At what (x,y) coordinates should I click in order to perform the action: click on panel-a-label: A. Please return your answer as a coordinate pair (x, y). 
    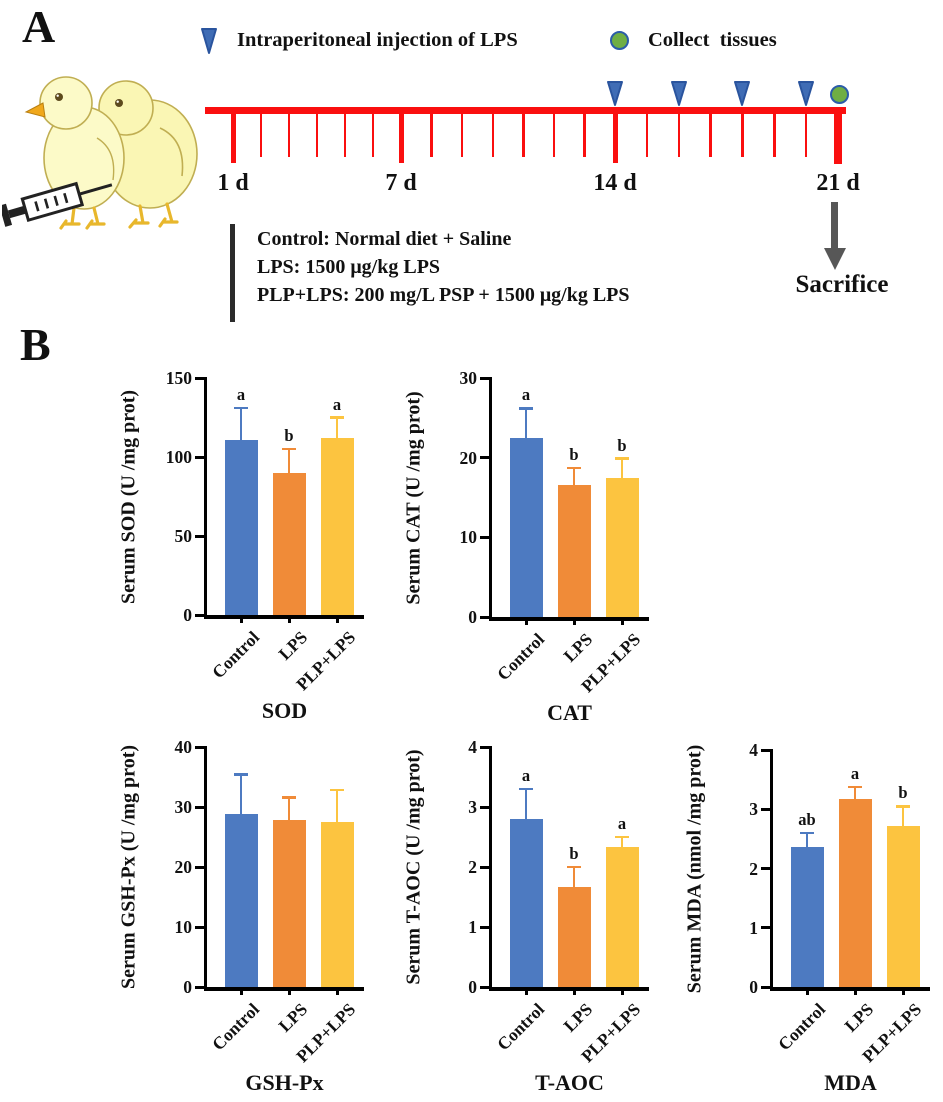
    Looking at the image, I should click on (39, 26).